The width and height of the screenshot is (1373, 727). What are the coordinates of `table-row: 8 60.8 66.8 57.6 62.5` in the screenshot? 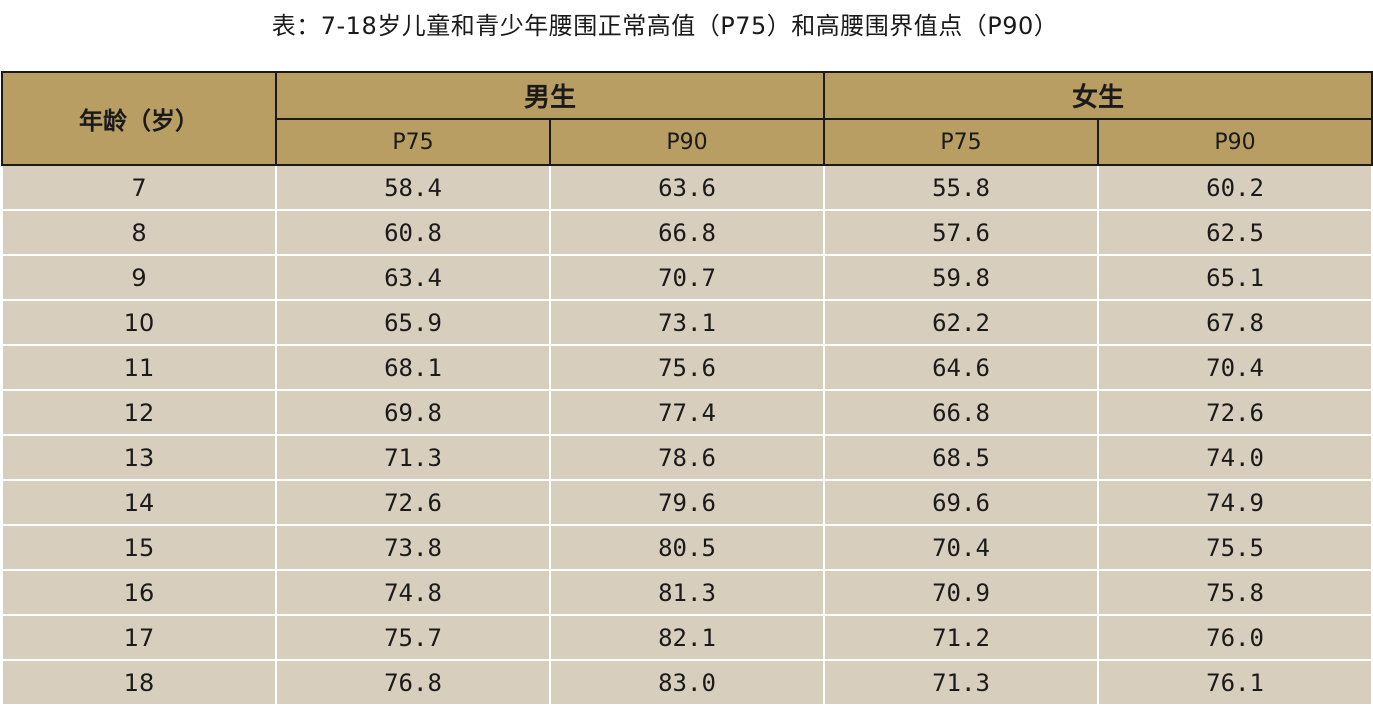 It's located at (687, 232).